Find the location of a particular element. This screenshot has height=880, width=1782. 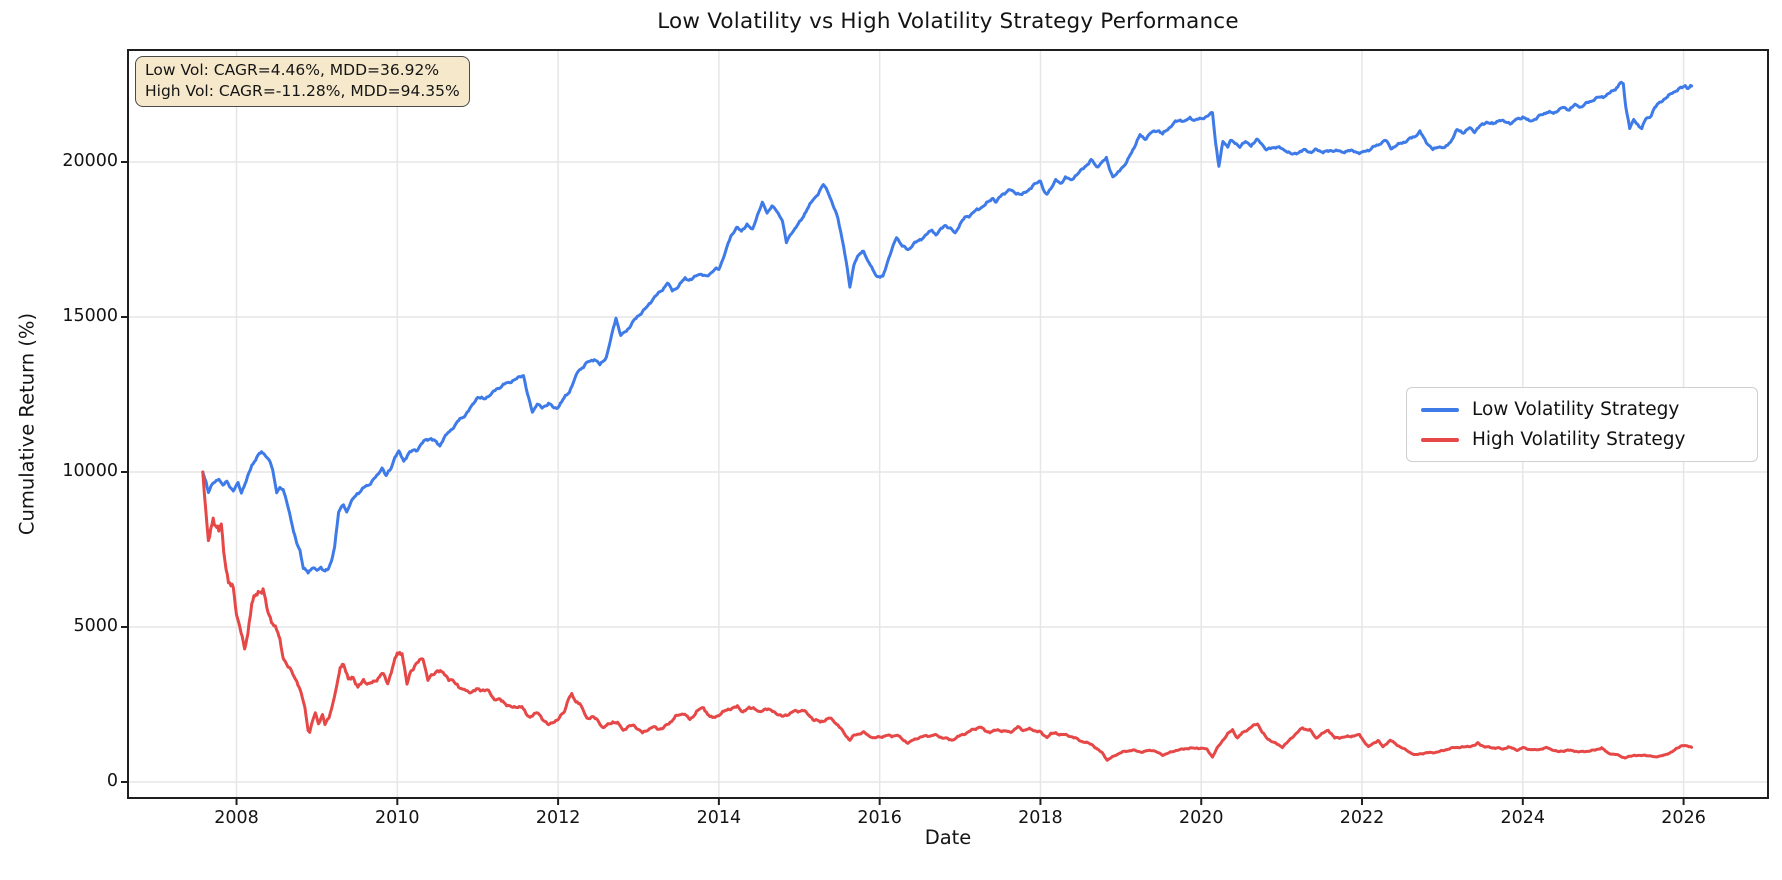

x-tick-label: 2014 is located at coordinates (719, 818).